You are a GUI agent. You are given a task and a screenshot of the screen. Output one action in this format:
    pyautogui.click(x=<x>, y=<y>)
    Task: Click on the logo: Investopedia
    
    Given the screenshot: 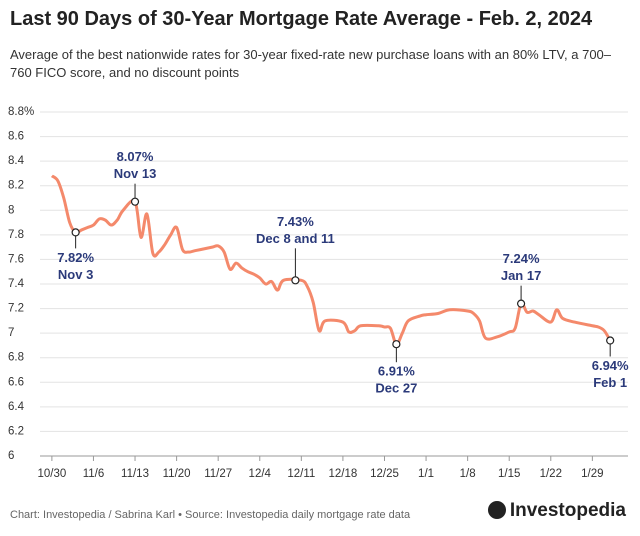 What is the action you would take?
    pyautogui.click(x=556, y=511)
    